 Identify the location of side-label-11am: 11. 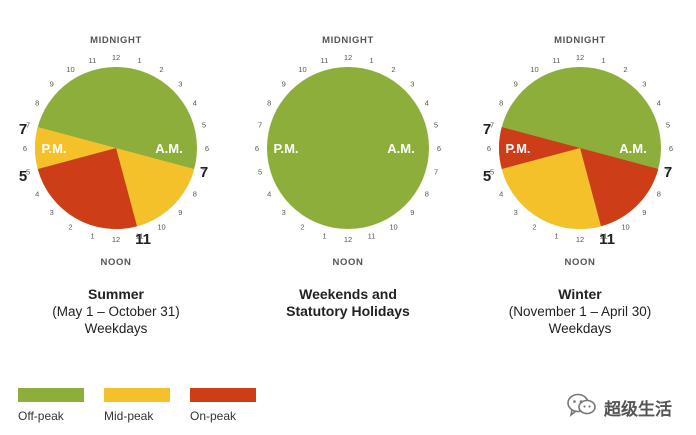
(607, 239).